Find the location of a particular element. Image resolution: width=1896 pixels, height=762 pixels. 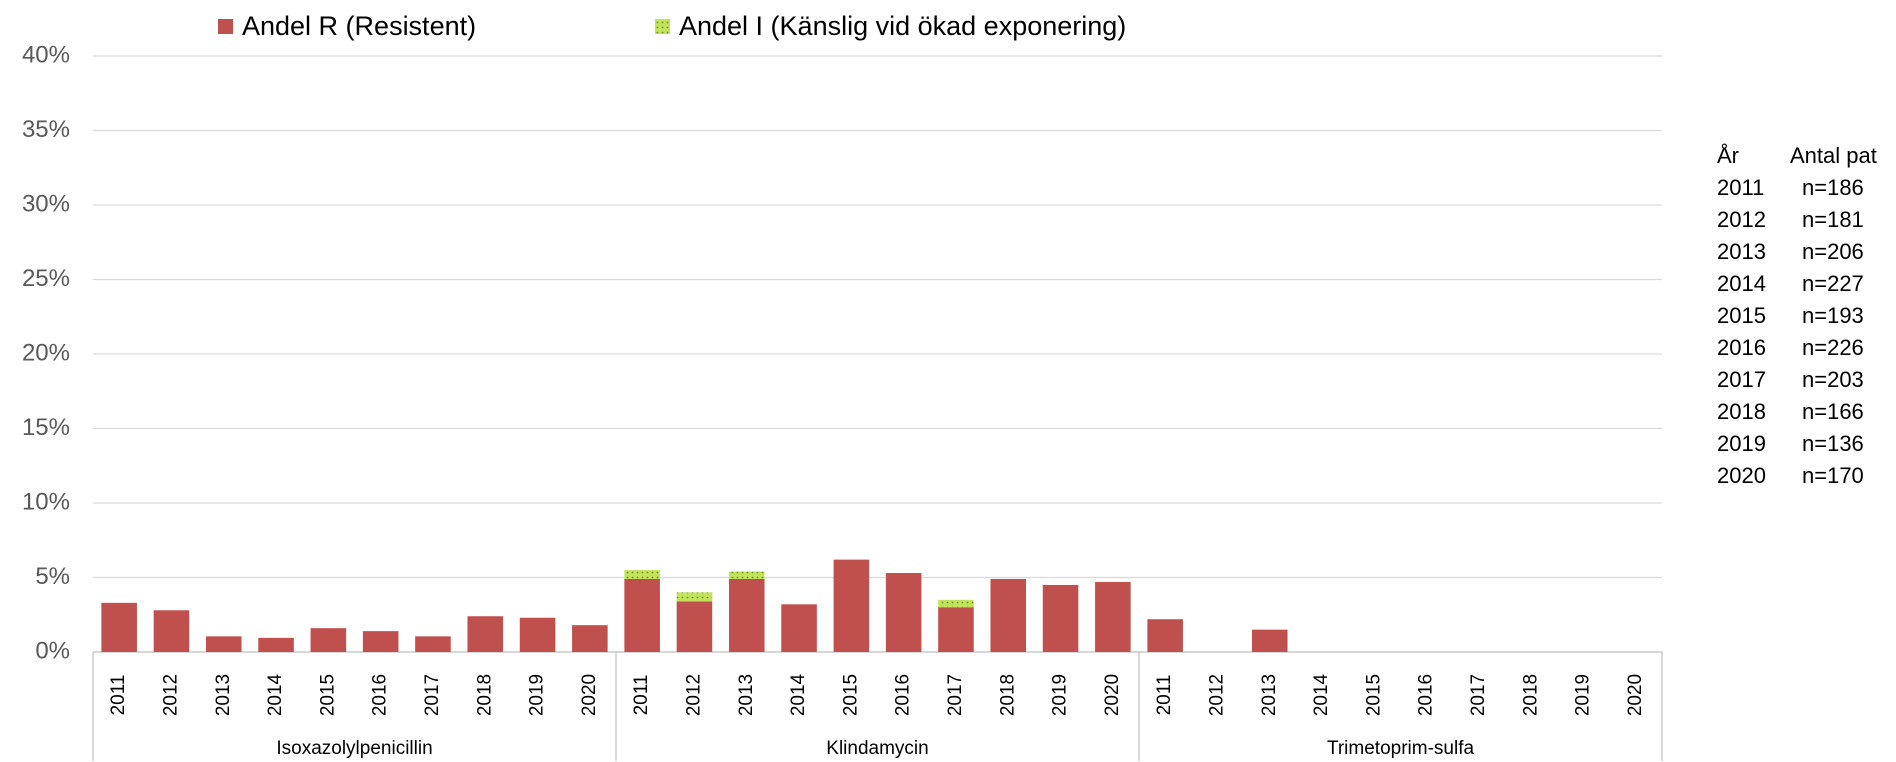

table-header: Antal pat is located at coordinates (1833, 155).